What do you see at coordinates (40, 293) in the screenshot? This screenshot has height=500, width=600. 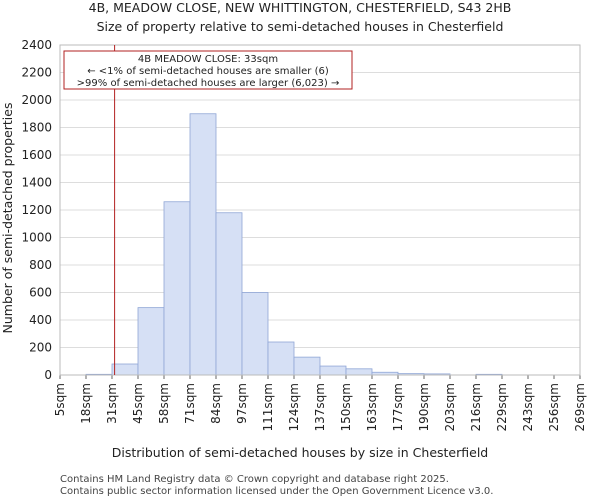 I see `y-tick-label: 600` at bounding box center [40, 293].